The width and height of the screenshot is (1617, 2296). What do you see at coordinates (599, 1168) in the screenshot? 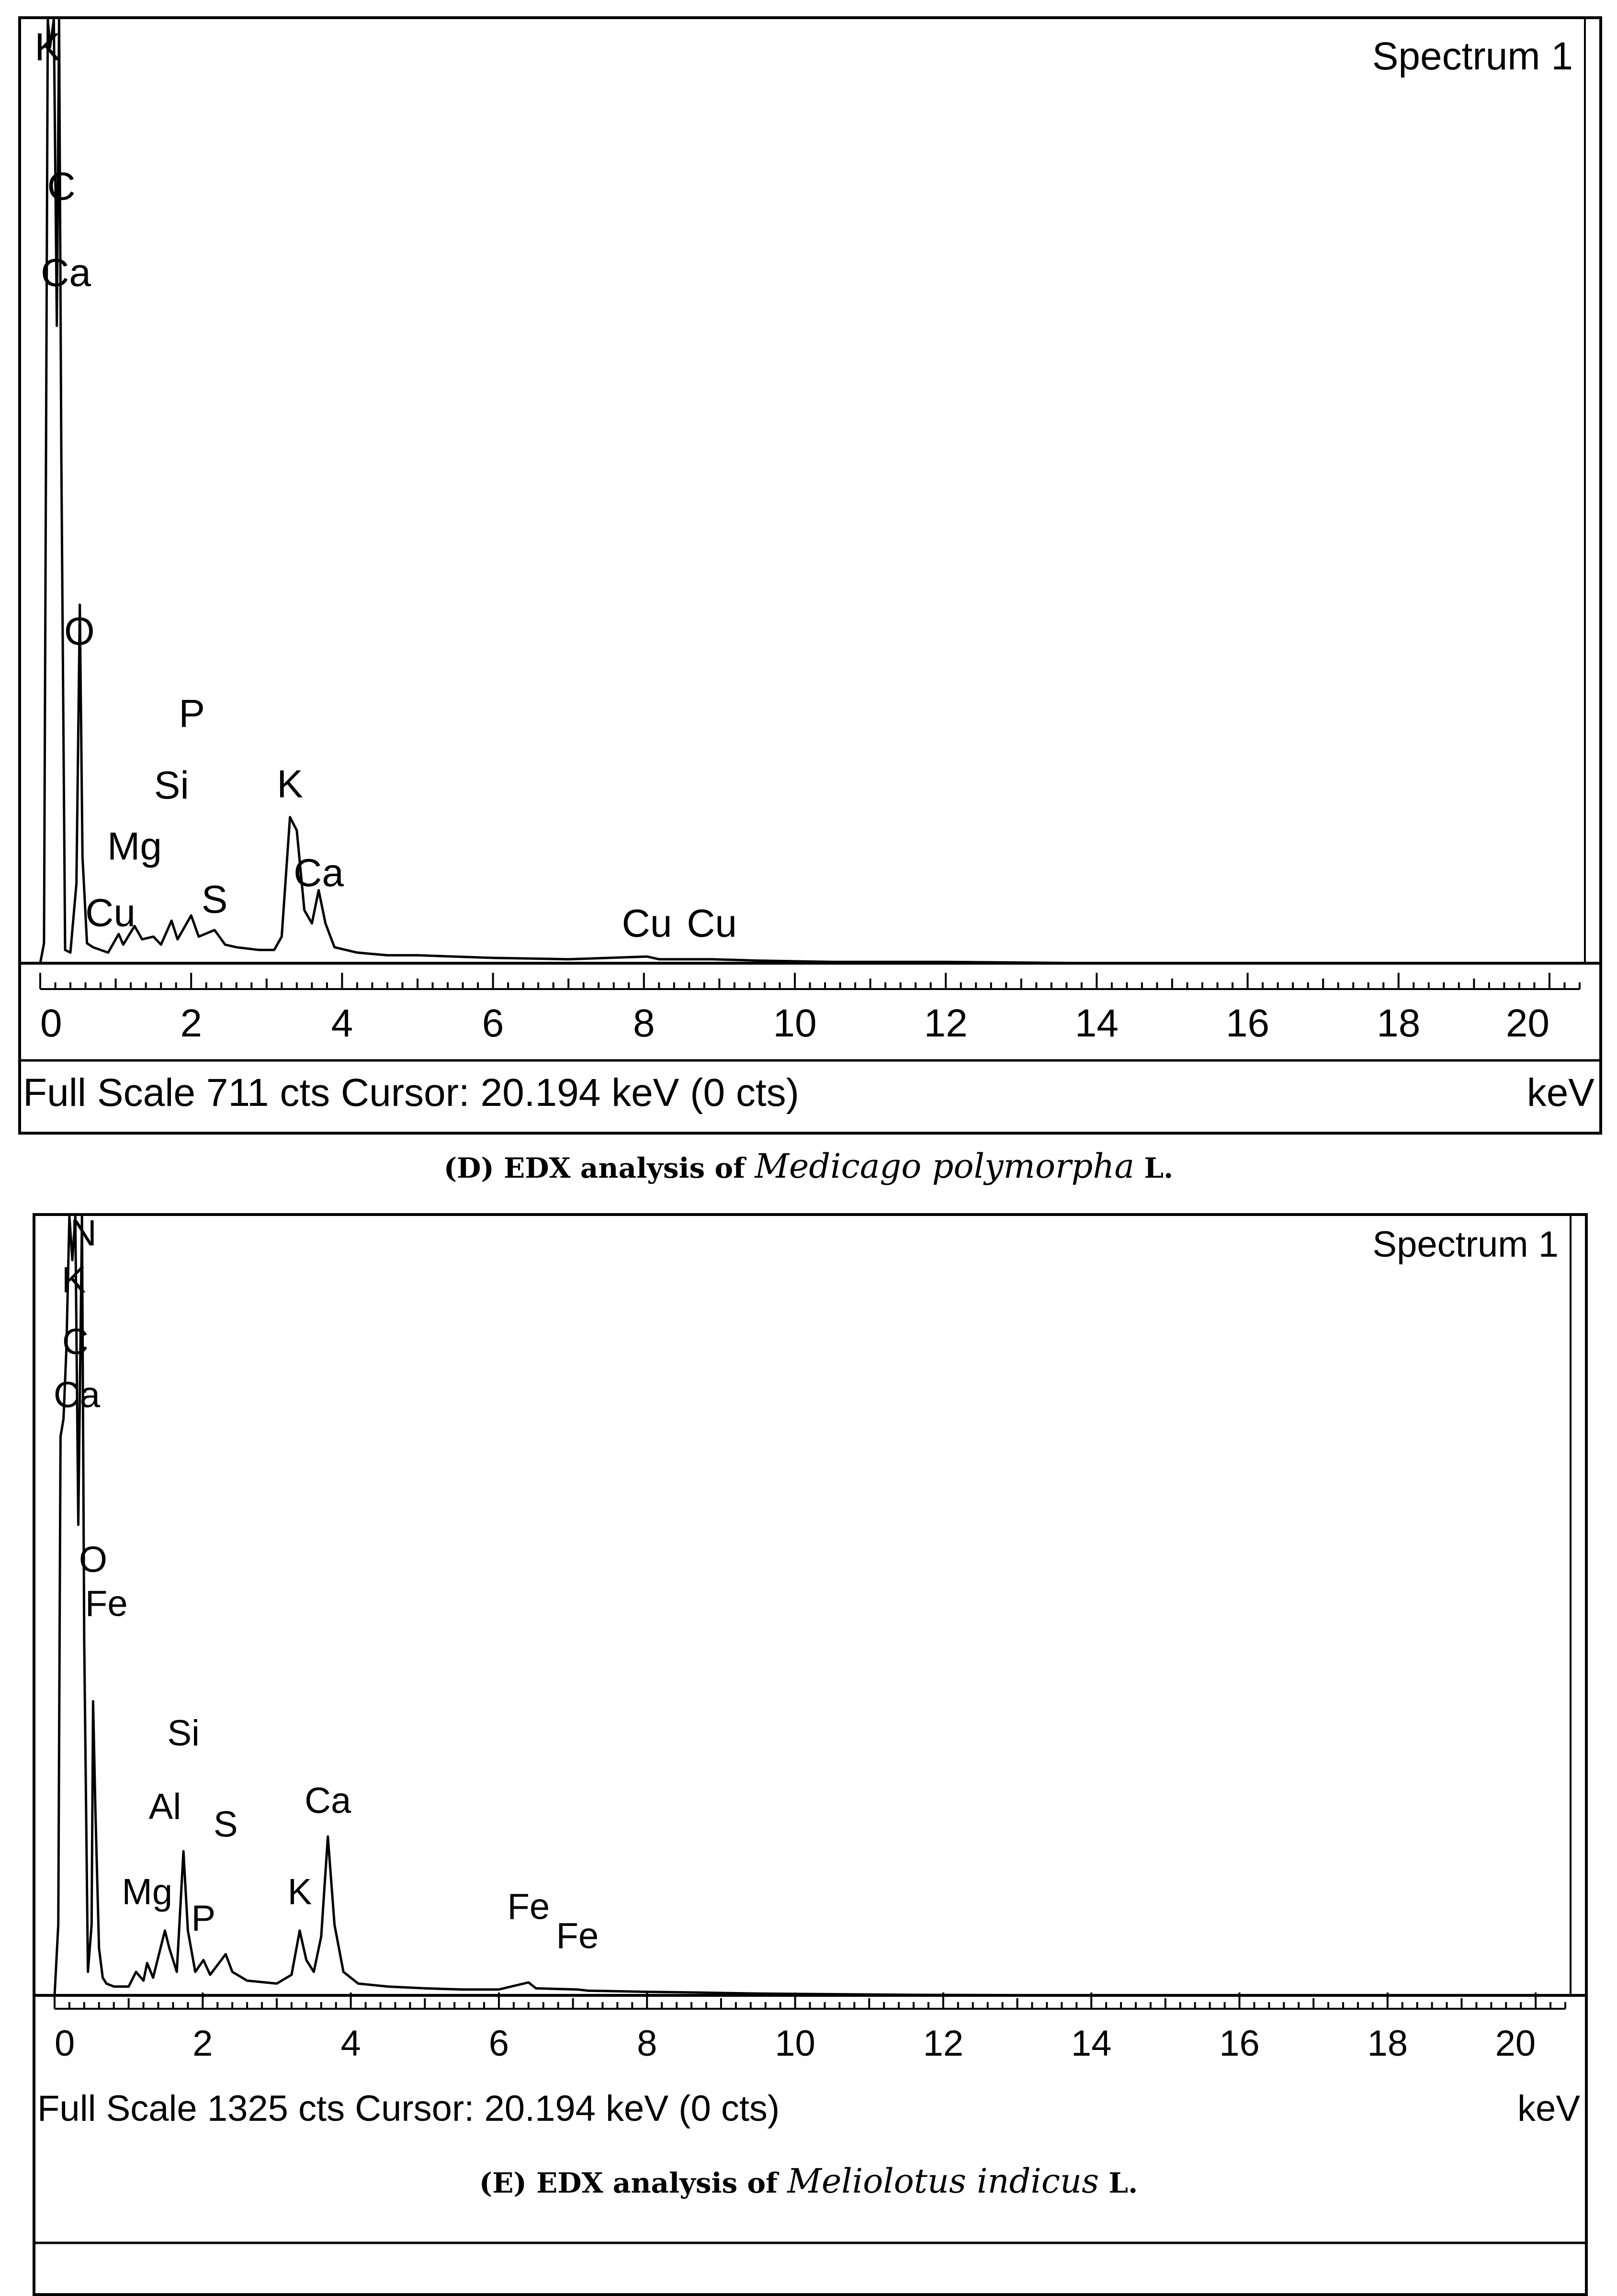
I see `caption-d-prefix: (D) EDX analysis of` at bounding box center [599, 1168].